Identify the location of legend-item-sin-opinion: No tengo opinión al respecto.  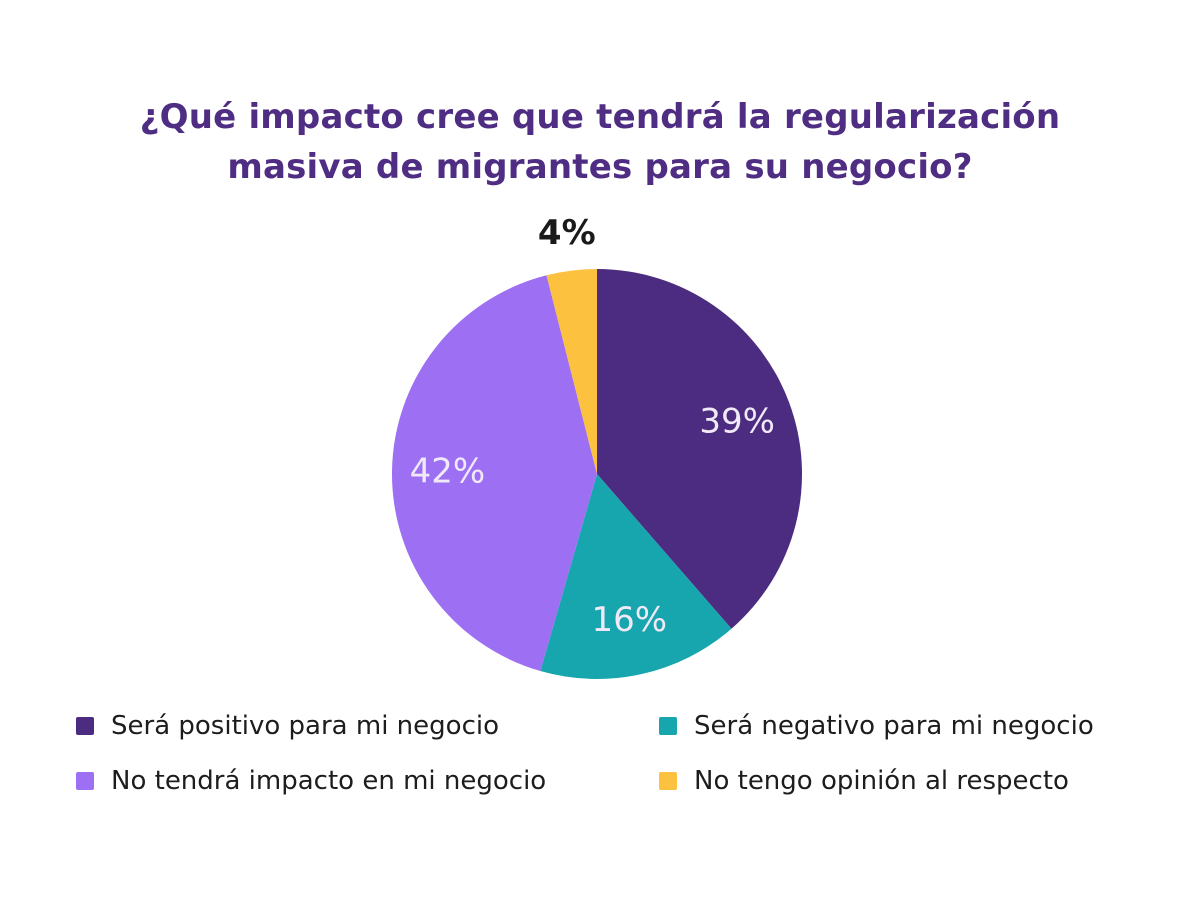
(891, 781).